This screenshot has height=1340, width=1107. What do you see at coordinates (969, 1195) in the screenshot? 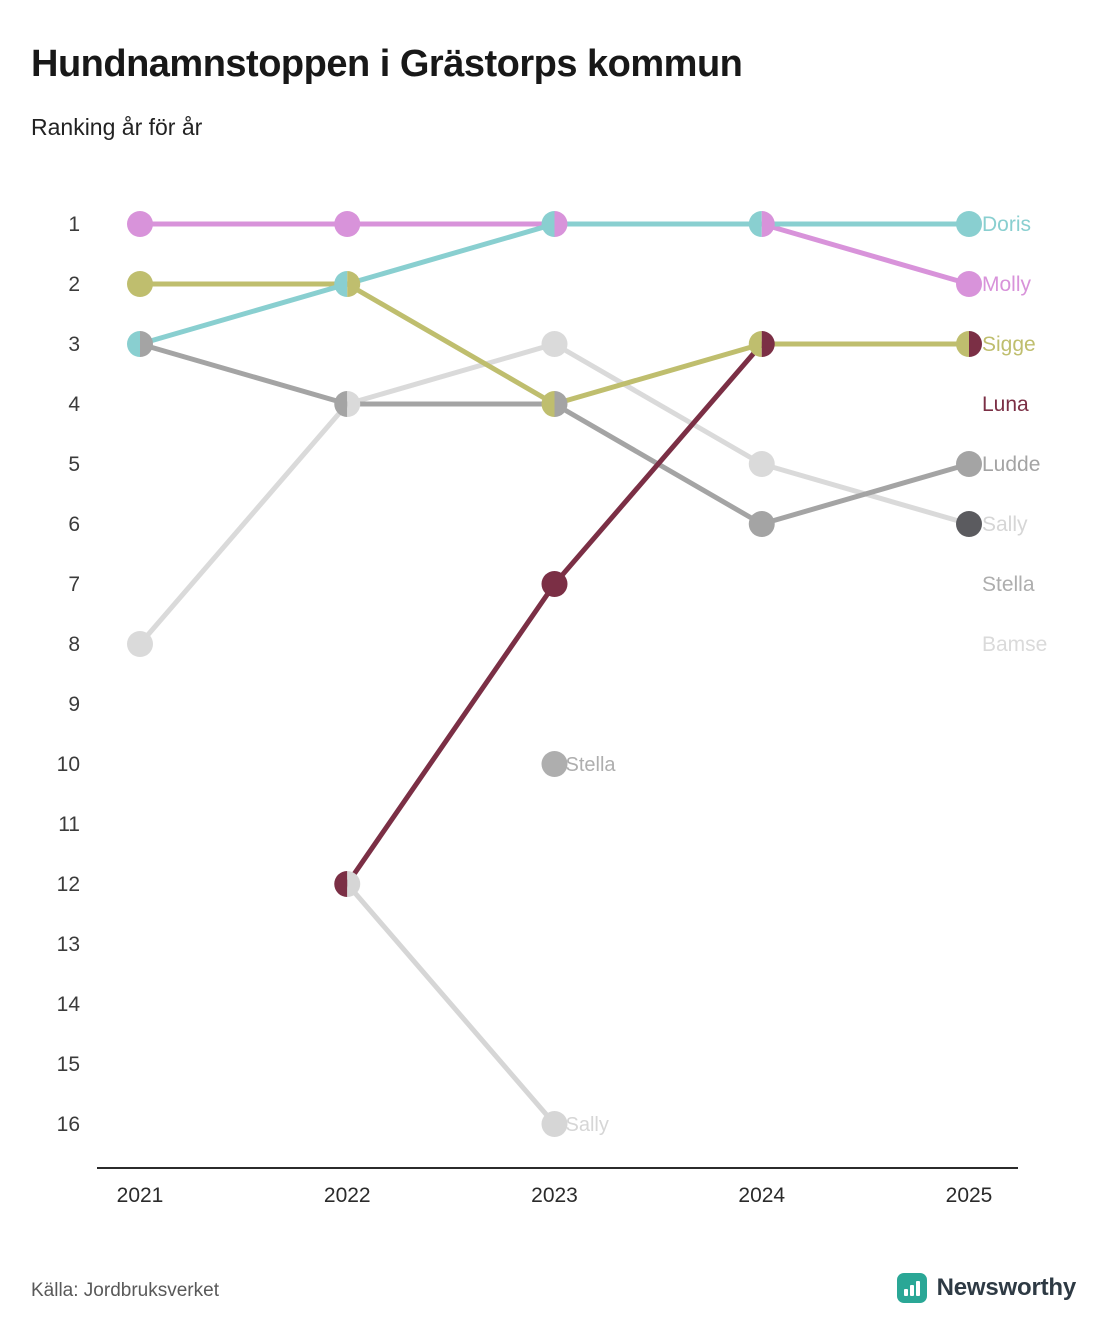
I see `svg-text: 2025` at bounding box center [969, 1195].